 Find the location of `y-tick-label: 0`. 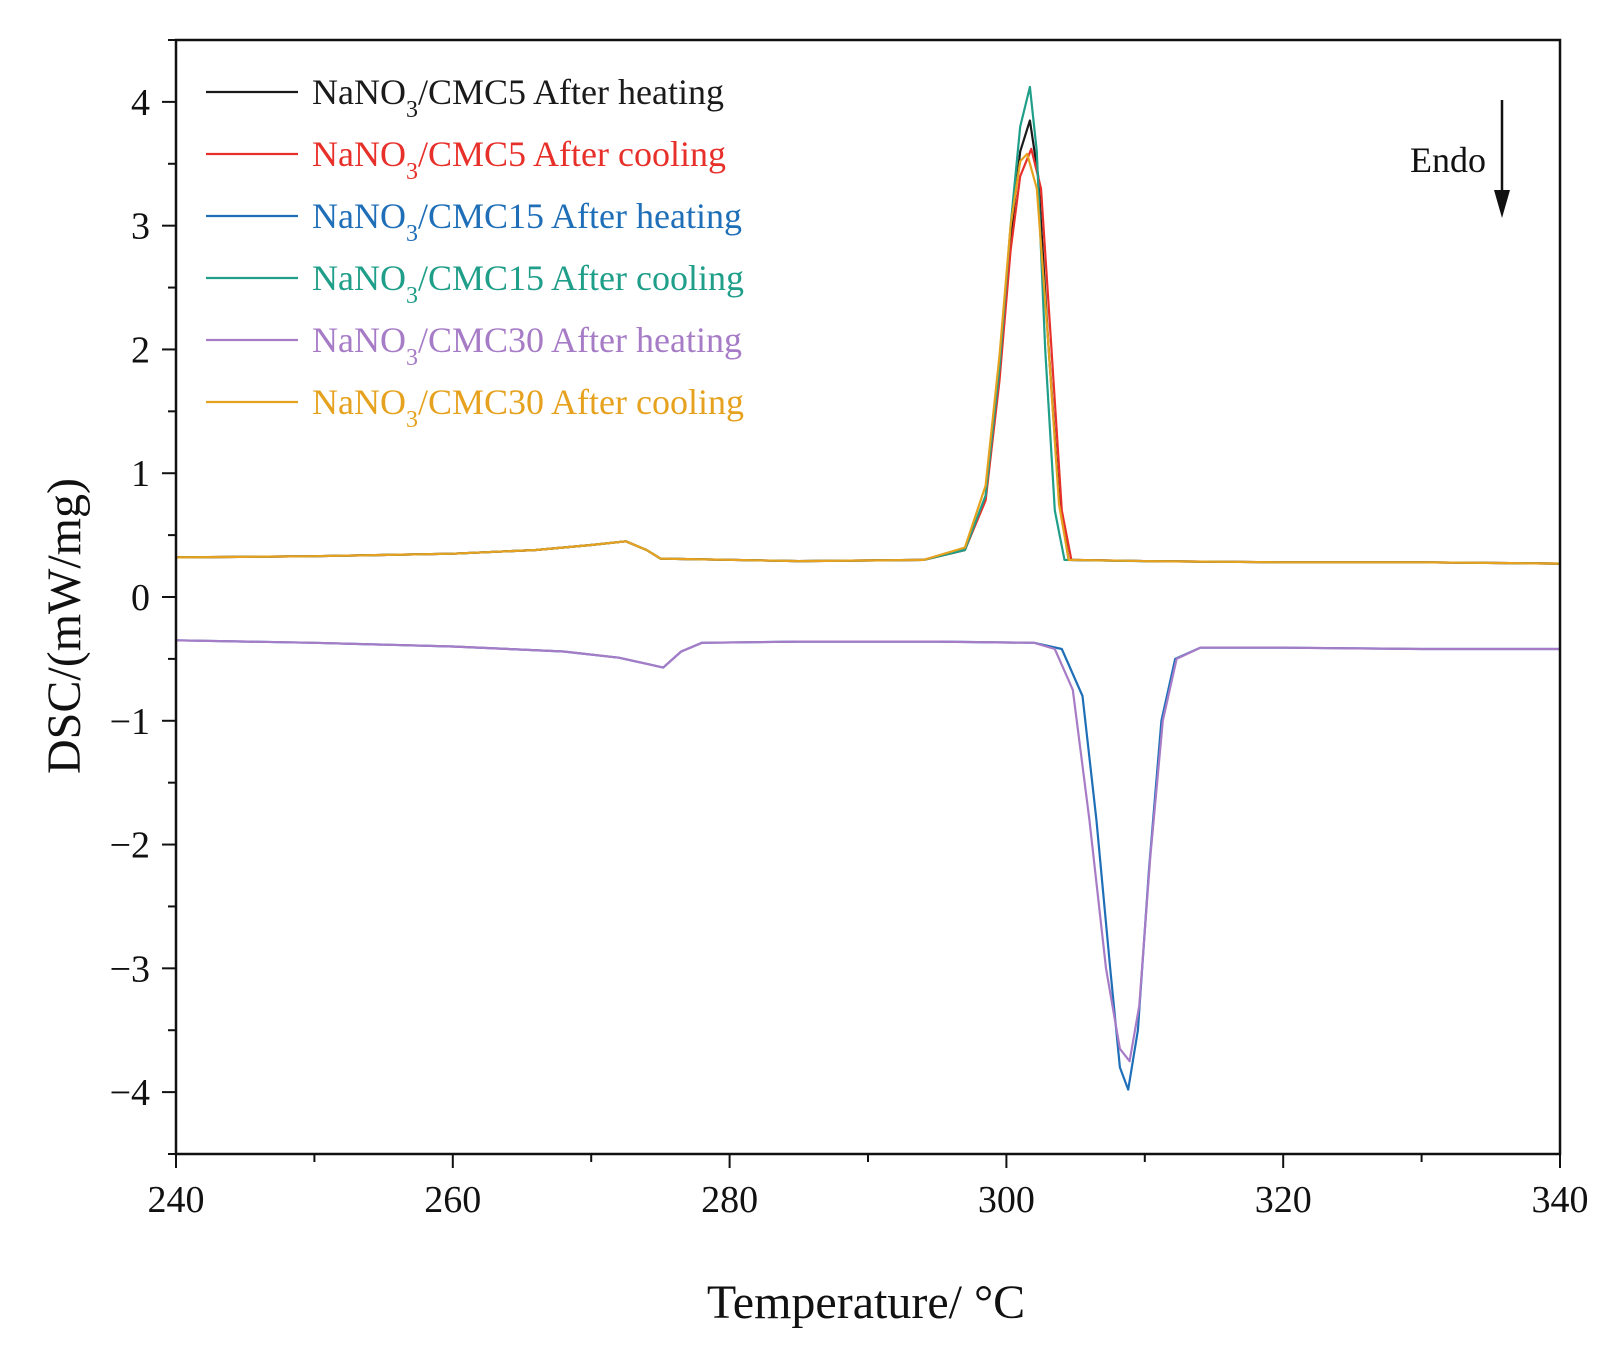

y-tick-label: 0 is located at coordinates (140, 598).